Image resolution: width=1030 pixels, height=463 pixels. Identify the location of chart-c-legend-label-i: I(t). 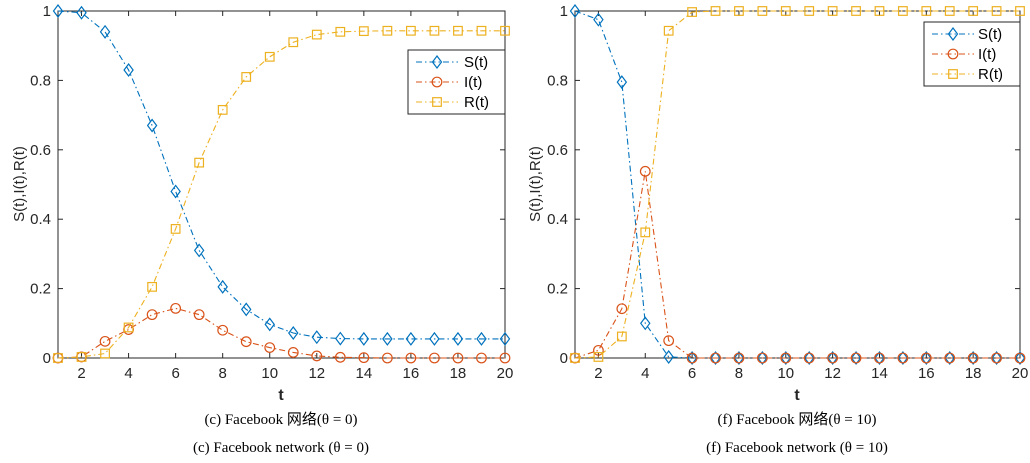
(473, 82).